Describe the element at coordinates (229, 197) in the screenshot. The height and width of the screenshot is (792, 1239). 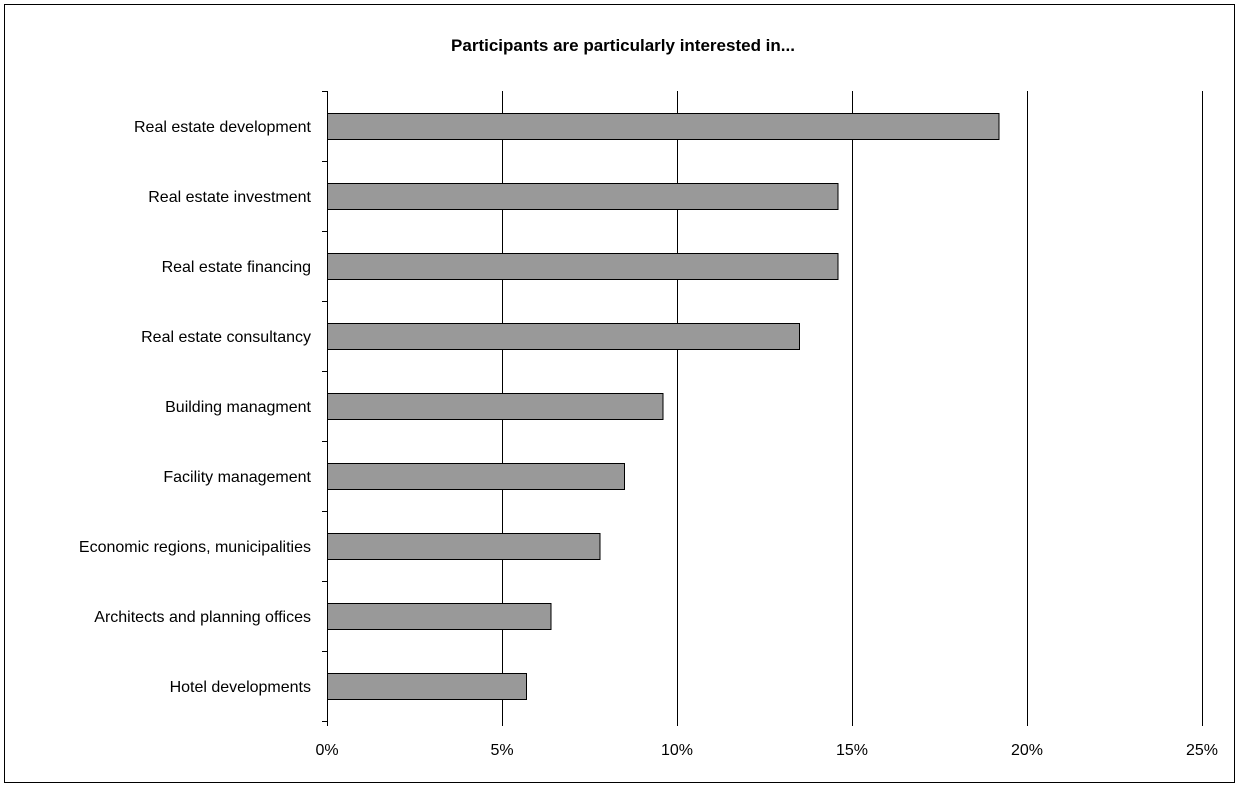
I see `category-label: Real estate investment` at that location.